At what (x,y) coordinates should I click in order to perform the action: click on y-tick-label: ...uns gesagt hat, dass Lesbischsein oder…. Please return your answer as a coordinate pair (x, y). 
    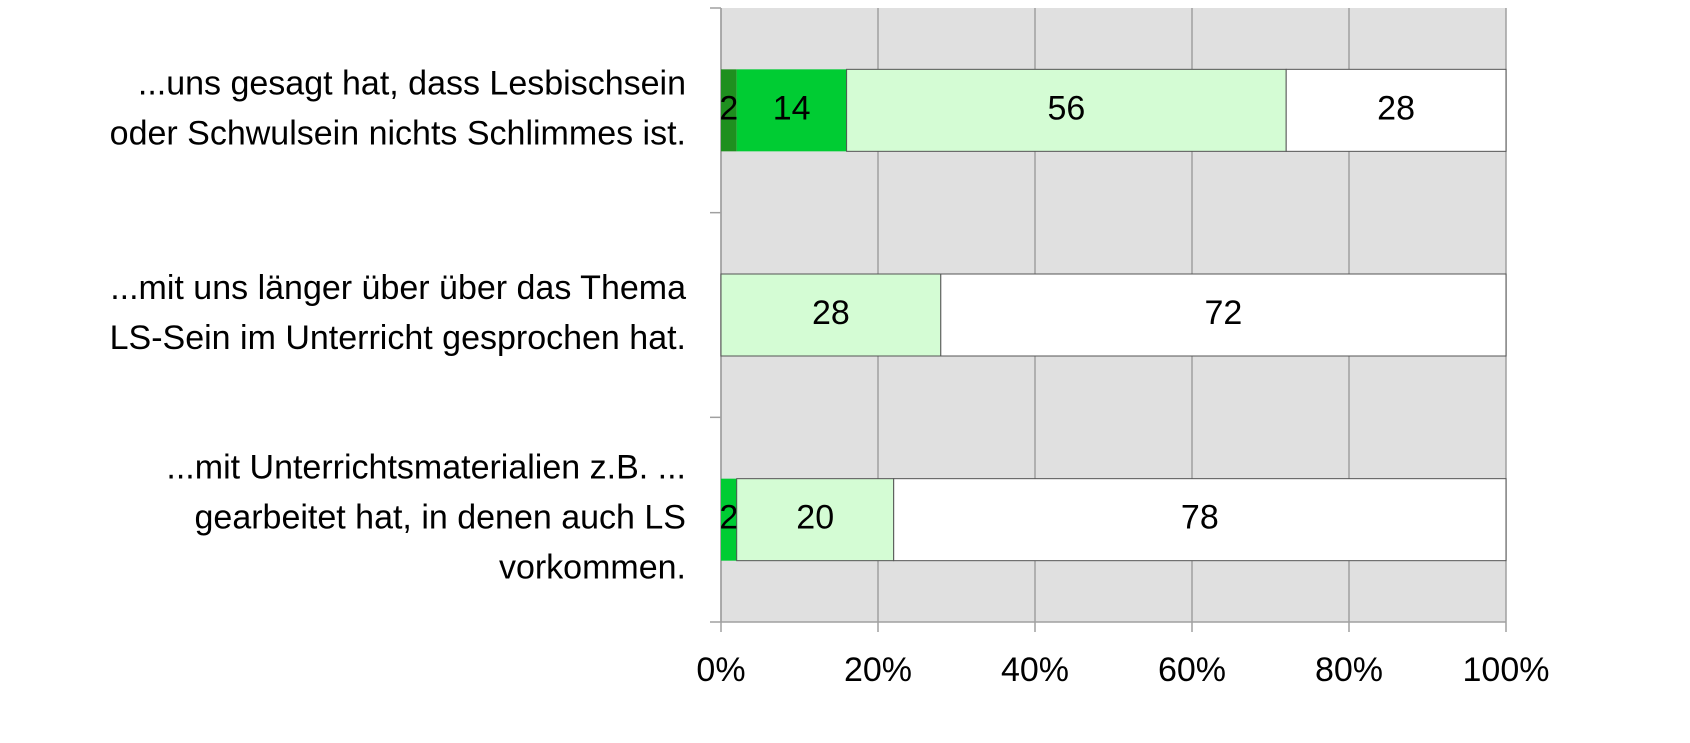
    Looking at the image, I should click on (398, 108).